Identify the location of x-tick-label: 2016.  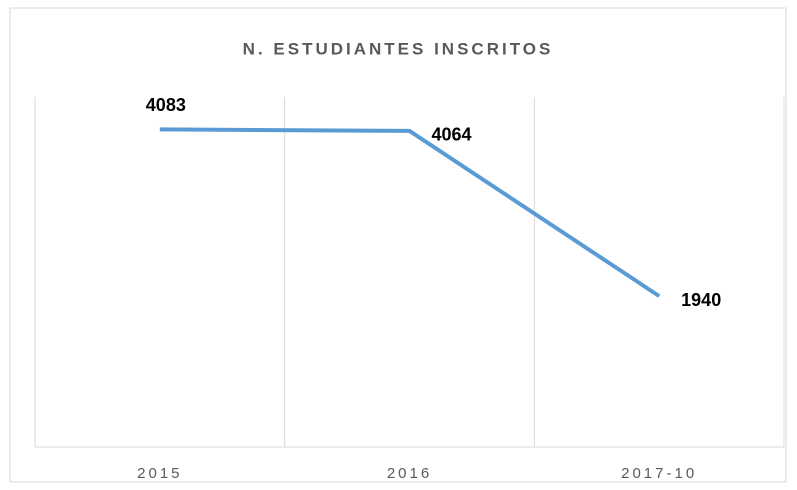
(409, 473).